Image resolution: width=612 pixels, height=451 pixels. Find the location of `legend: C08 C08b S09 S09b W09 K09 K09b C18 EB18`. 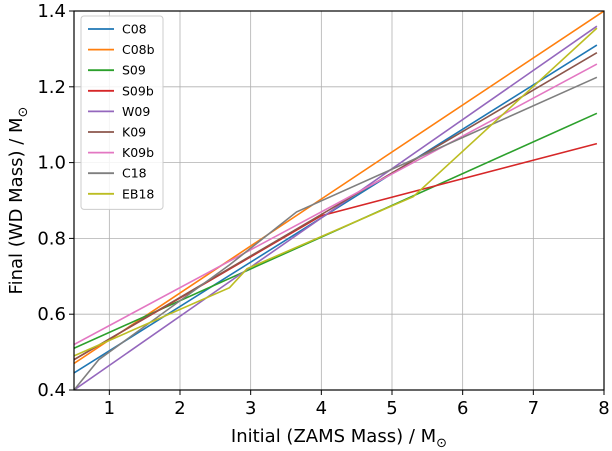

legend: C08 C08b S09 S09b W09 K09 K09b C18 EB18 is located at coordinates (122, 112).